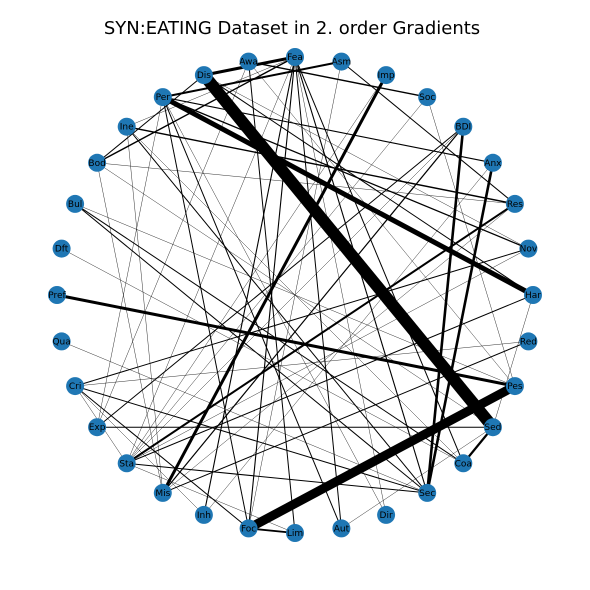 This screenshot has height=590, width=590. I want to click on node-label: Red, so click(528, 342).